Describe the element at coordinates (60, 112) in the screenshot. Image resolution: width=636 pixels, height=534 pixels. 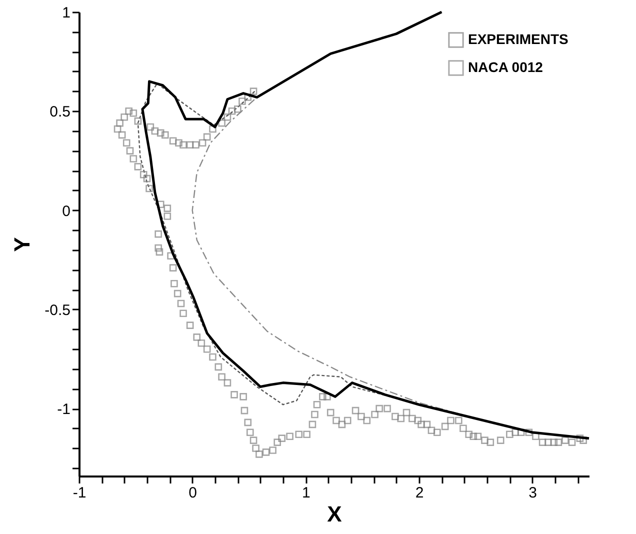
I see `y-tick-label: 0.5` at that location.